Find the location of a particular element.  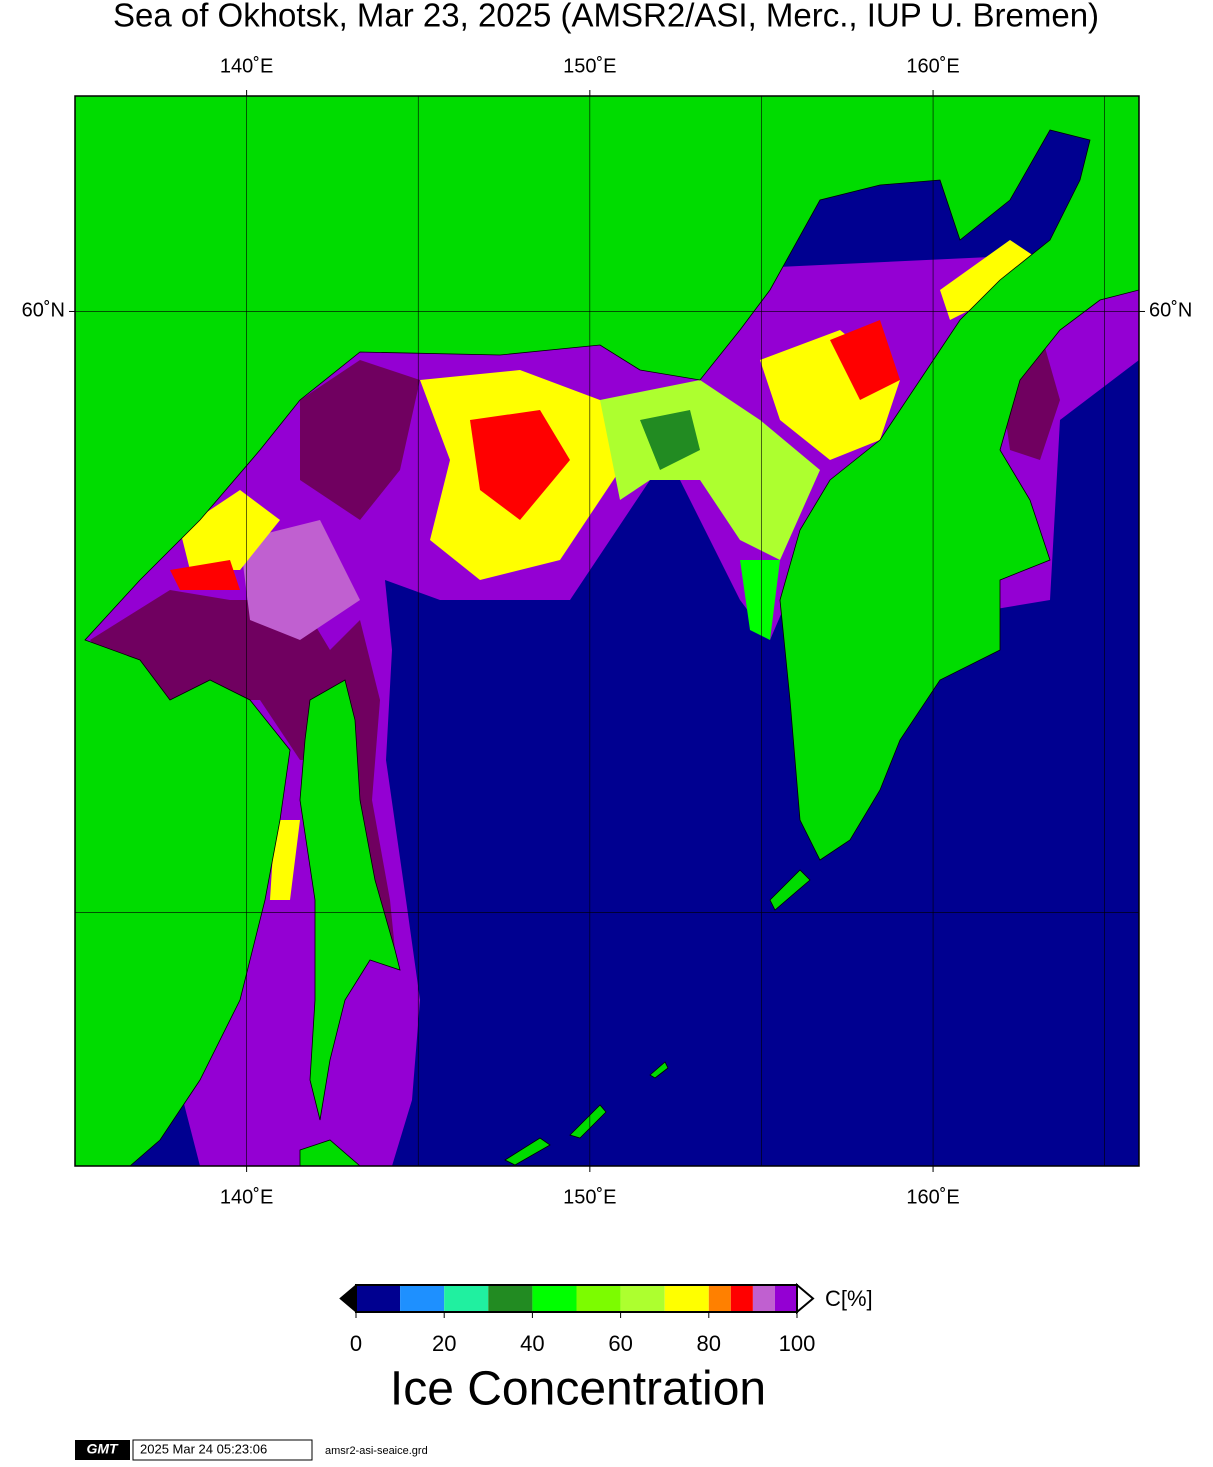

logo-box is located at coordinates (102, 1450).